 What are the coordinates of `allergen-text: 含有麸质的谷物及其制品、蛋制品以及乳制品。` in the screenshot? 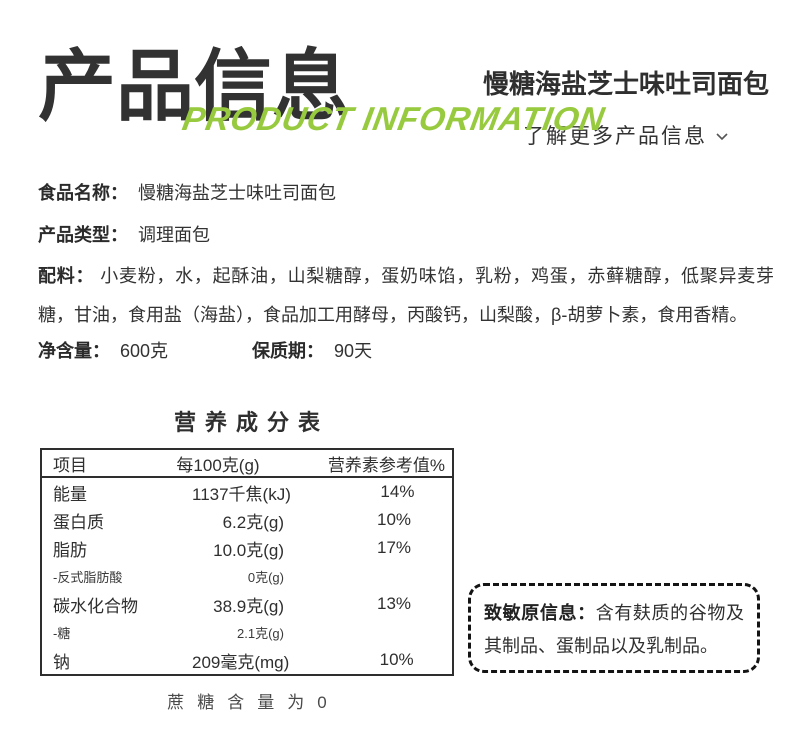 It's located at (614, 629).